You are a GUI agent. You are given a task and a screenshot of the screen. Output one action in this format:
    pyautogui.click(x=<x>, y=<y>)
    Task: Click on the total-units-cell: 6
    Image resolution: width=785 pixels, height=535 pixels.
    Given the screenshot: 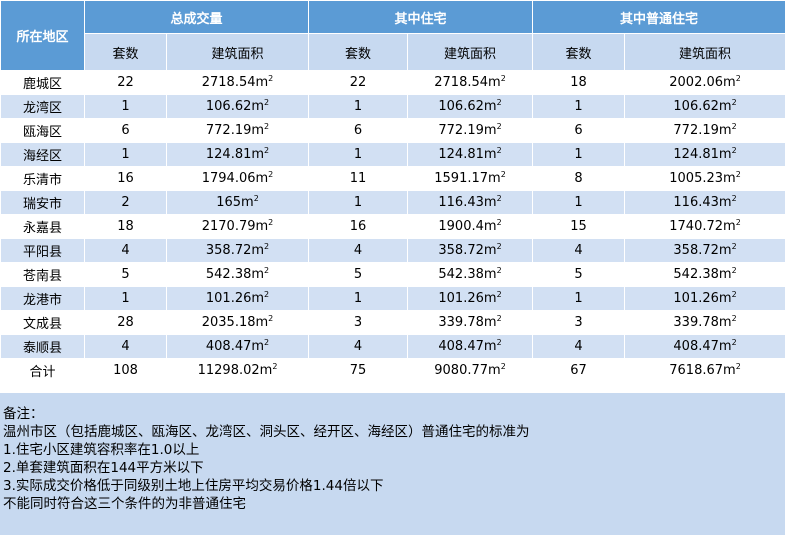 What is the action you would take?
    pyautogui.click(x=125, y=130)
    